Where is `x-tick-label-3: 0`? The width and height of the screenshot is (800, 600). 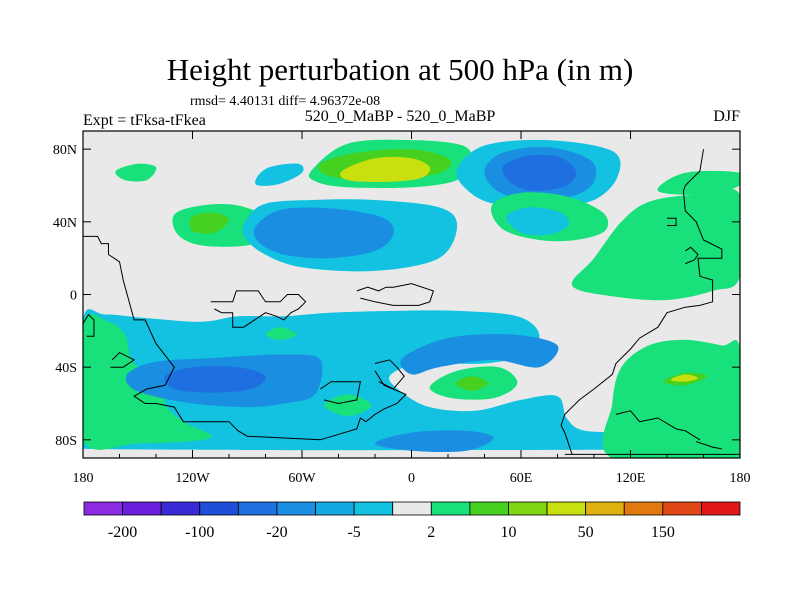 x-tick-label-3: 0 is located at coordinates (411, 478).